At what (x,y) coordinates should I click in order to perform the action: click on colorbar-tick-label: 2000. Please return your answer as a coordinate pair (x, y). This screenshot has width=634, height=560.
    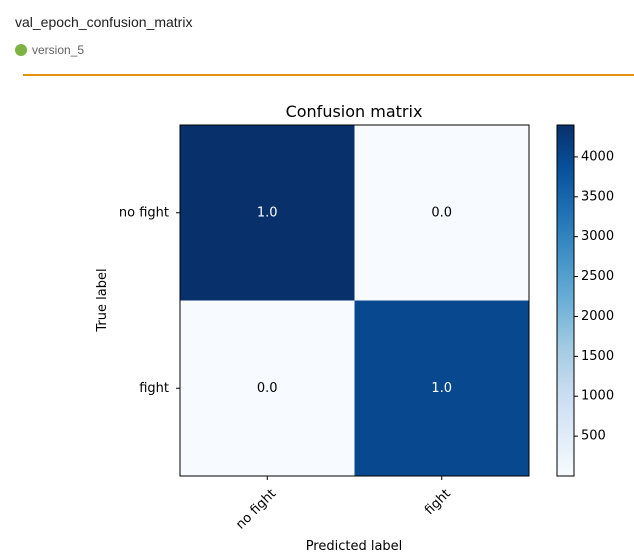
    Looking at the image, I should click on (597, 316).